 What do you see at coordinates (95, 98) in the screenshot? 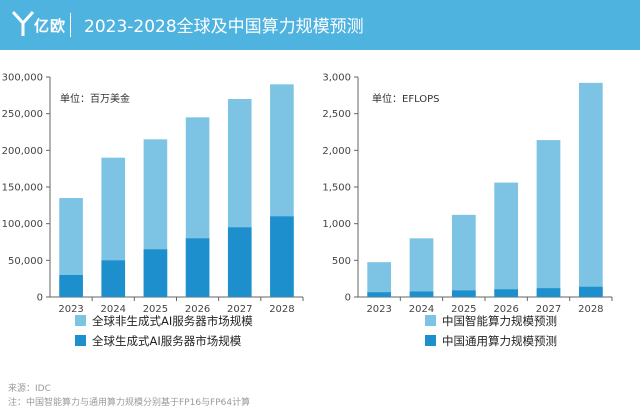
I see `unit-label: 单位：百万美金` at bounding box center [95, 98].